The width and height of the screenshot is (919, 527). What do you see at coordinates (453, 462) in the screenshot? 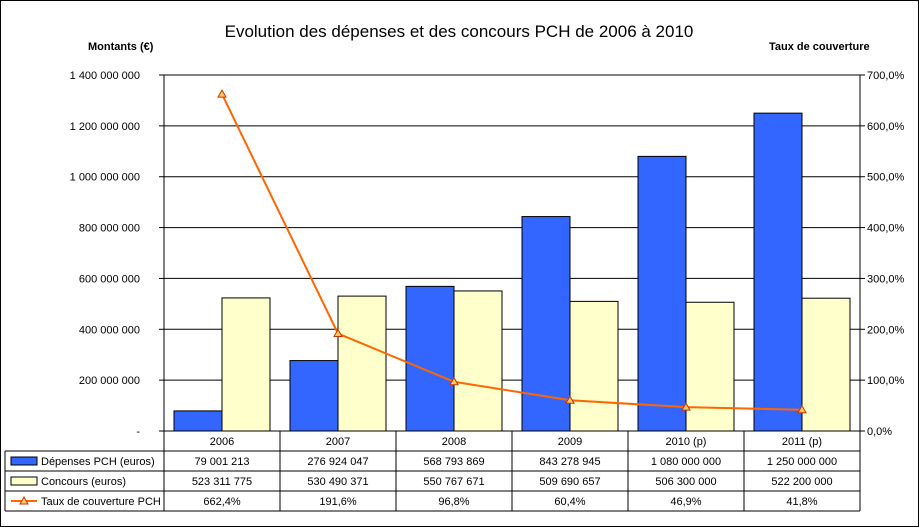
I see `table-cell-value: 568 793 869` at bounding box center [453, 462].